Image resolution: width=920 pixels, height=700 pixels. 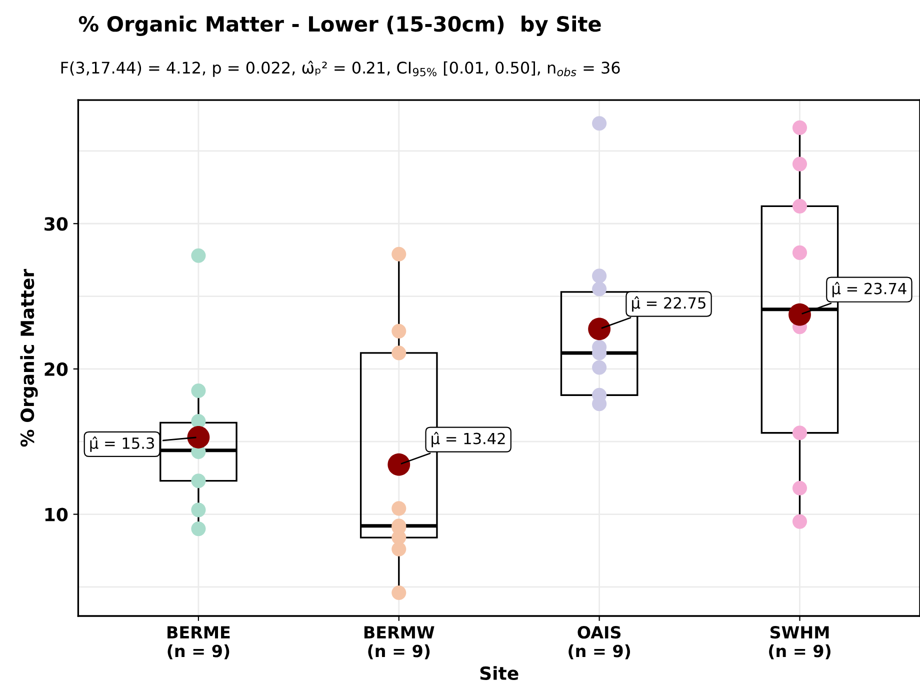 What do you see at coordinates (199, 643) in the screenshot?
I see `x-tick-label: BERME (n = 9)` at bounding box center [199, 643].